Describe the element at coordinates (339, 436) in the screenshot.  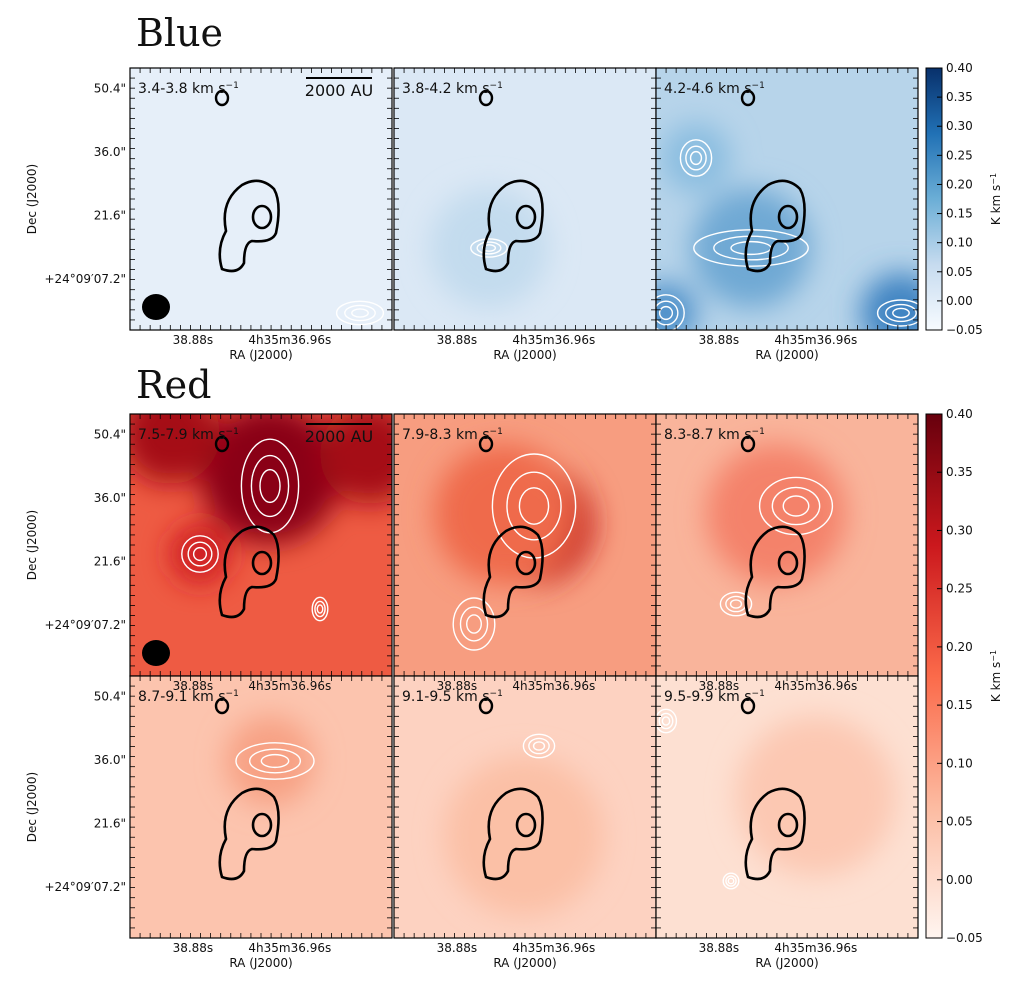
I see `scale-bar-label: 2000 AU` at that location.